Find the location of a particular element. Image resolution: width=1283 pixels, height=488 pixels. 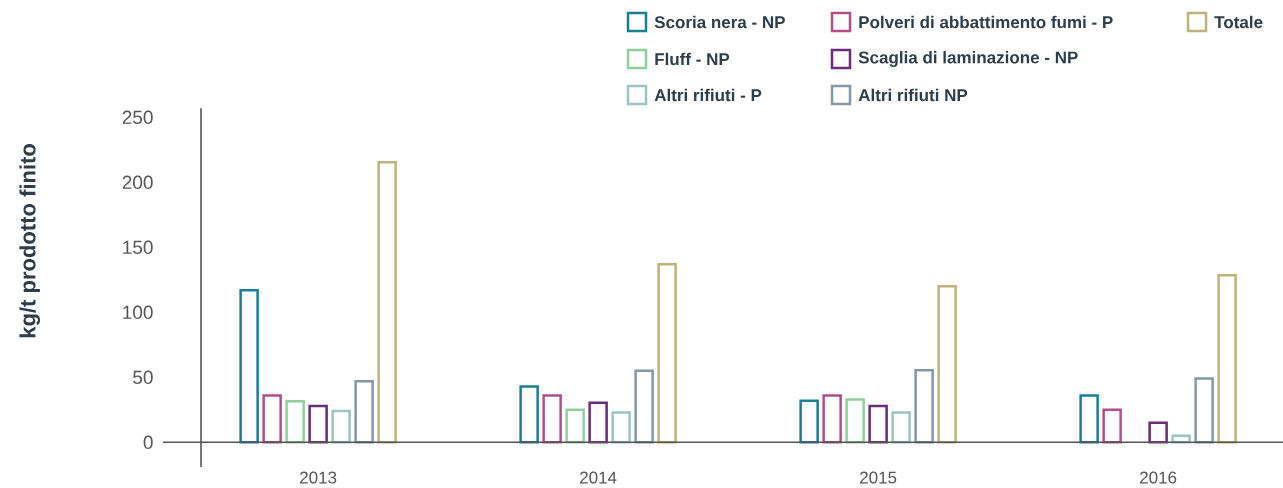

legend-label: Altri rifiuti NP is located at coordinates (913, 95).